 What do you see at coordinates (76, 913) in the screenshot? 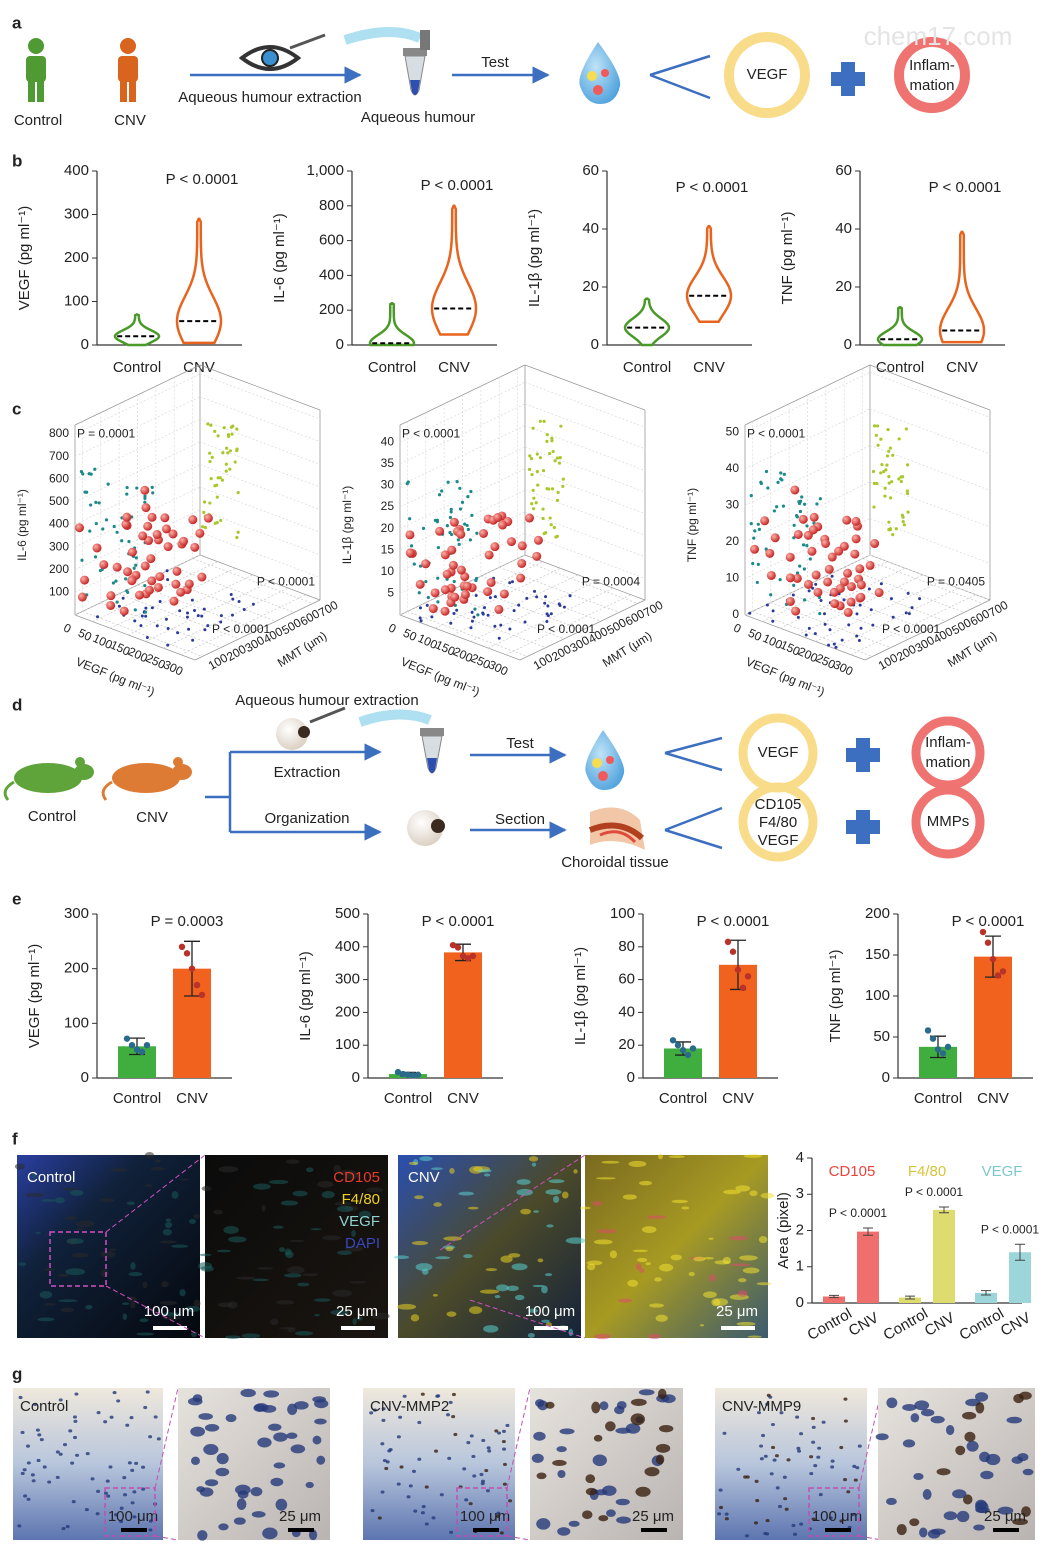
I see `y-tick-label: 300` at bounding box center [76, 913].